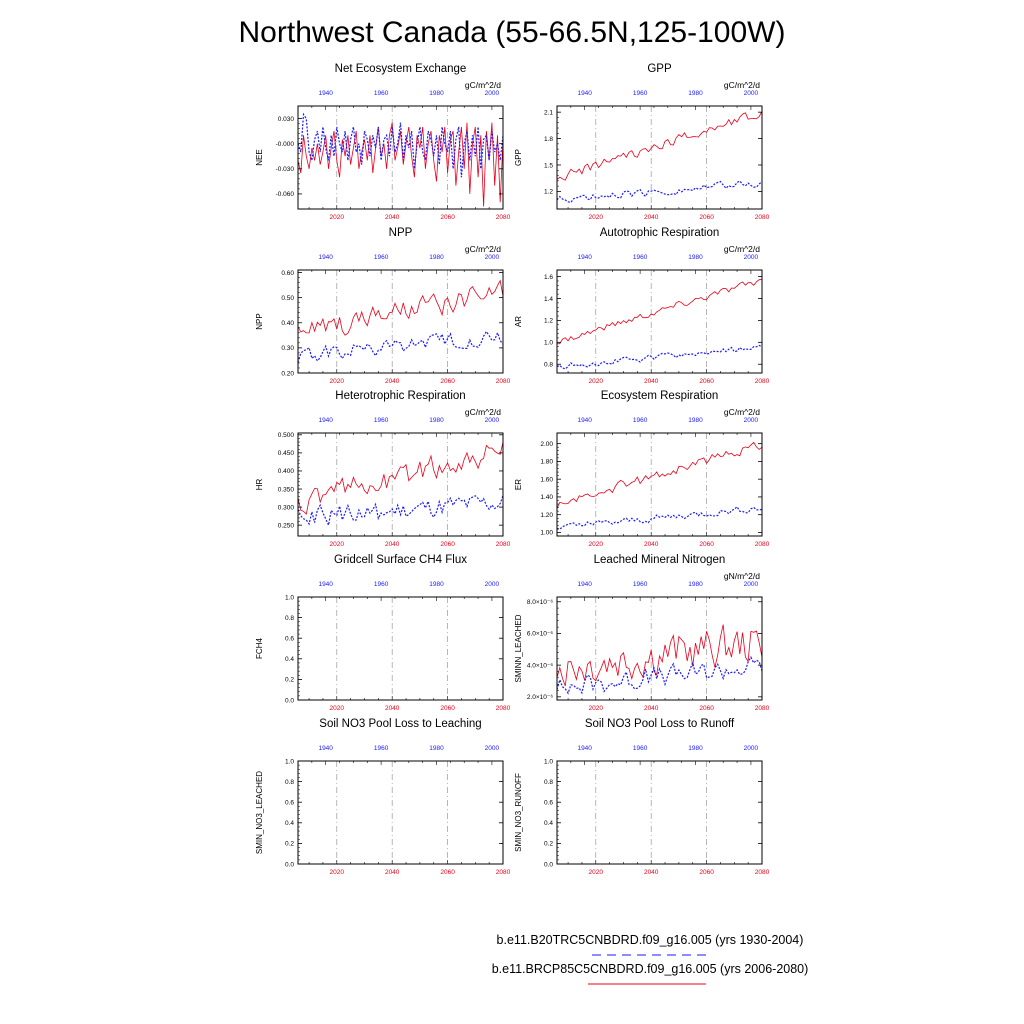  What do you see at coordinates (400, 724) in the screenshot?
I see `panel-title: Soil NO3 Pool Loss to Leaching` at bounding box center [400, 724].